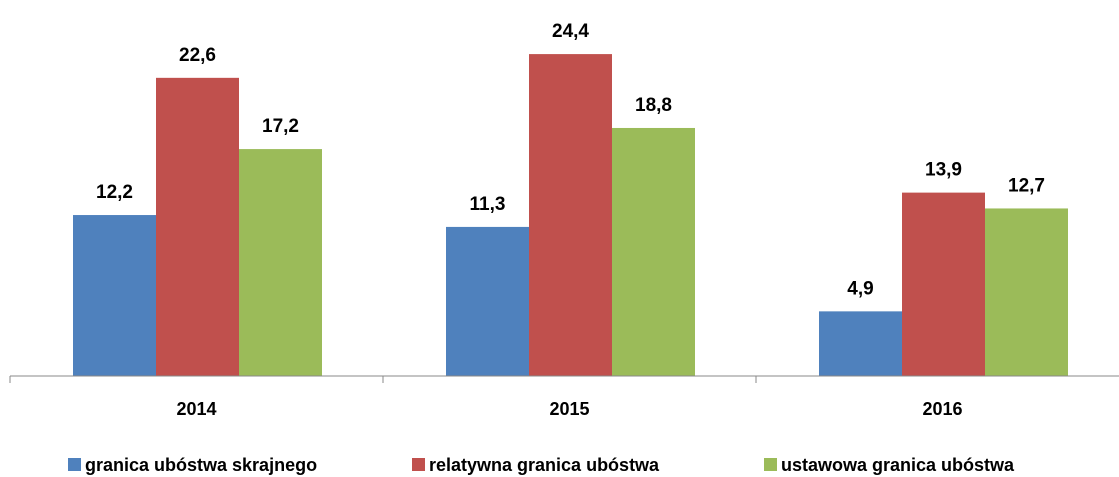  I want to click on data-label: 18,8, so click(653, 105).